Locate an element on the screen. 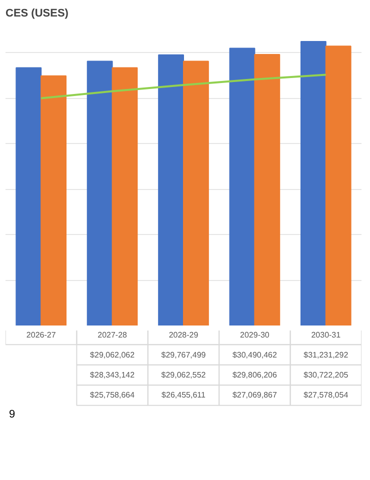 The image size is (370, 480). data-label: $27,578,054 is located at coordinates (326, 395).